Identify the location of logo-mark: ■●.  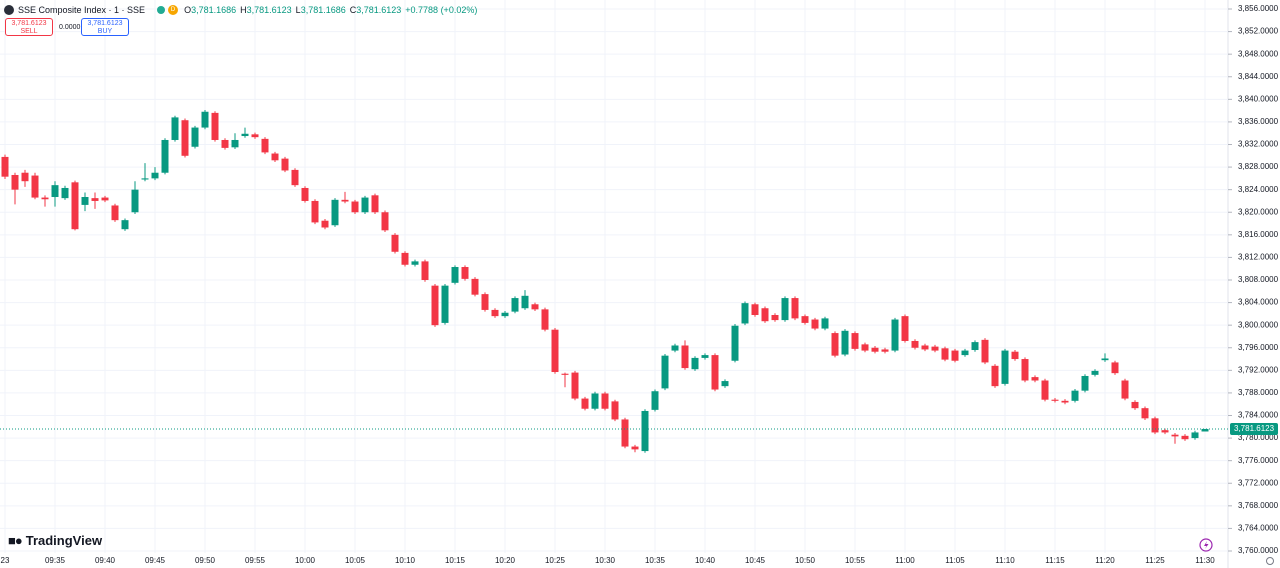
(15, 540).